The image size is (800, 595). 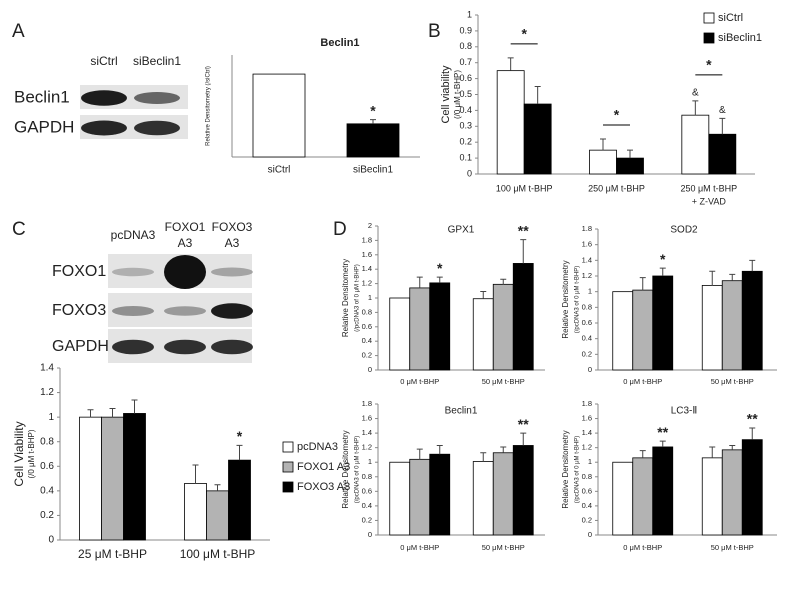 I want to click on blot-column-label: siBeclin1, so click(x=157, y=61).